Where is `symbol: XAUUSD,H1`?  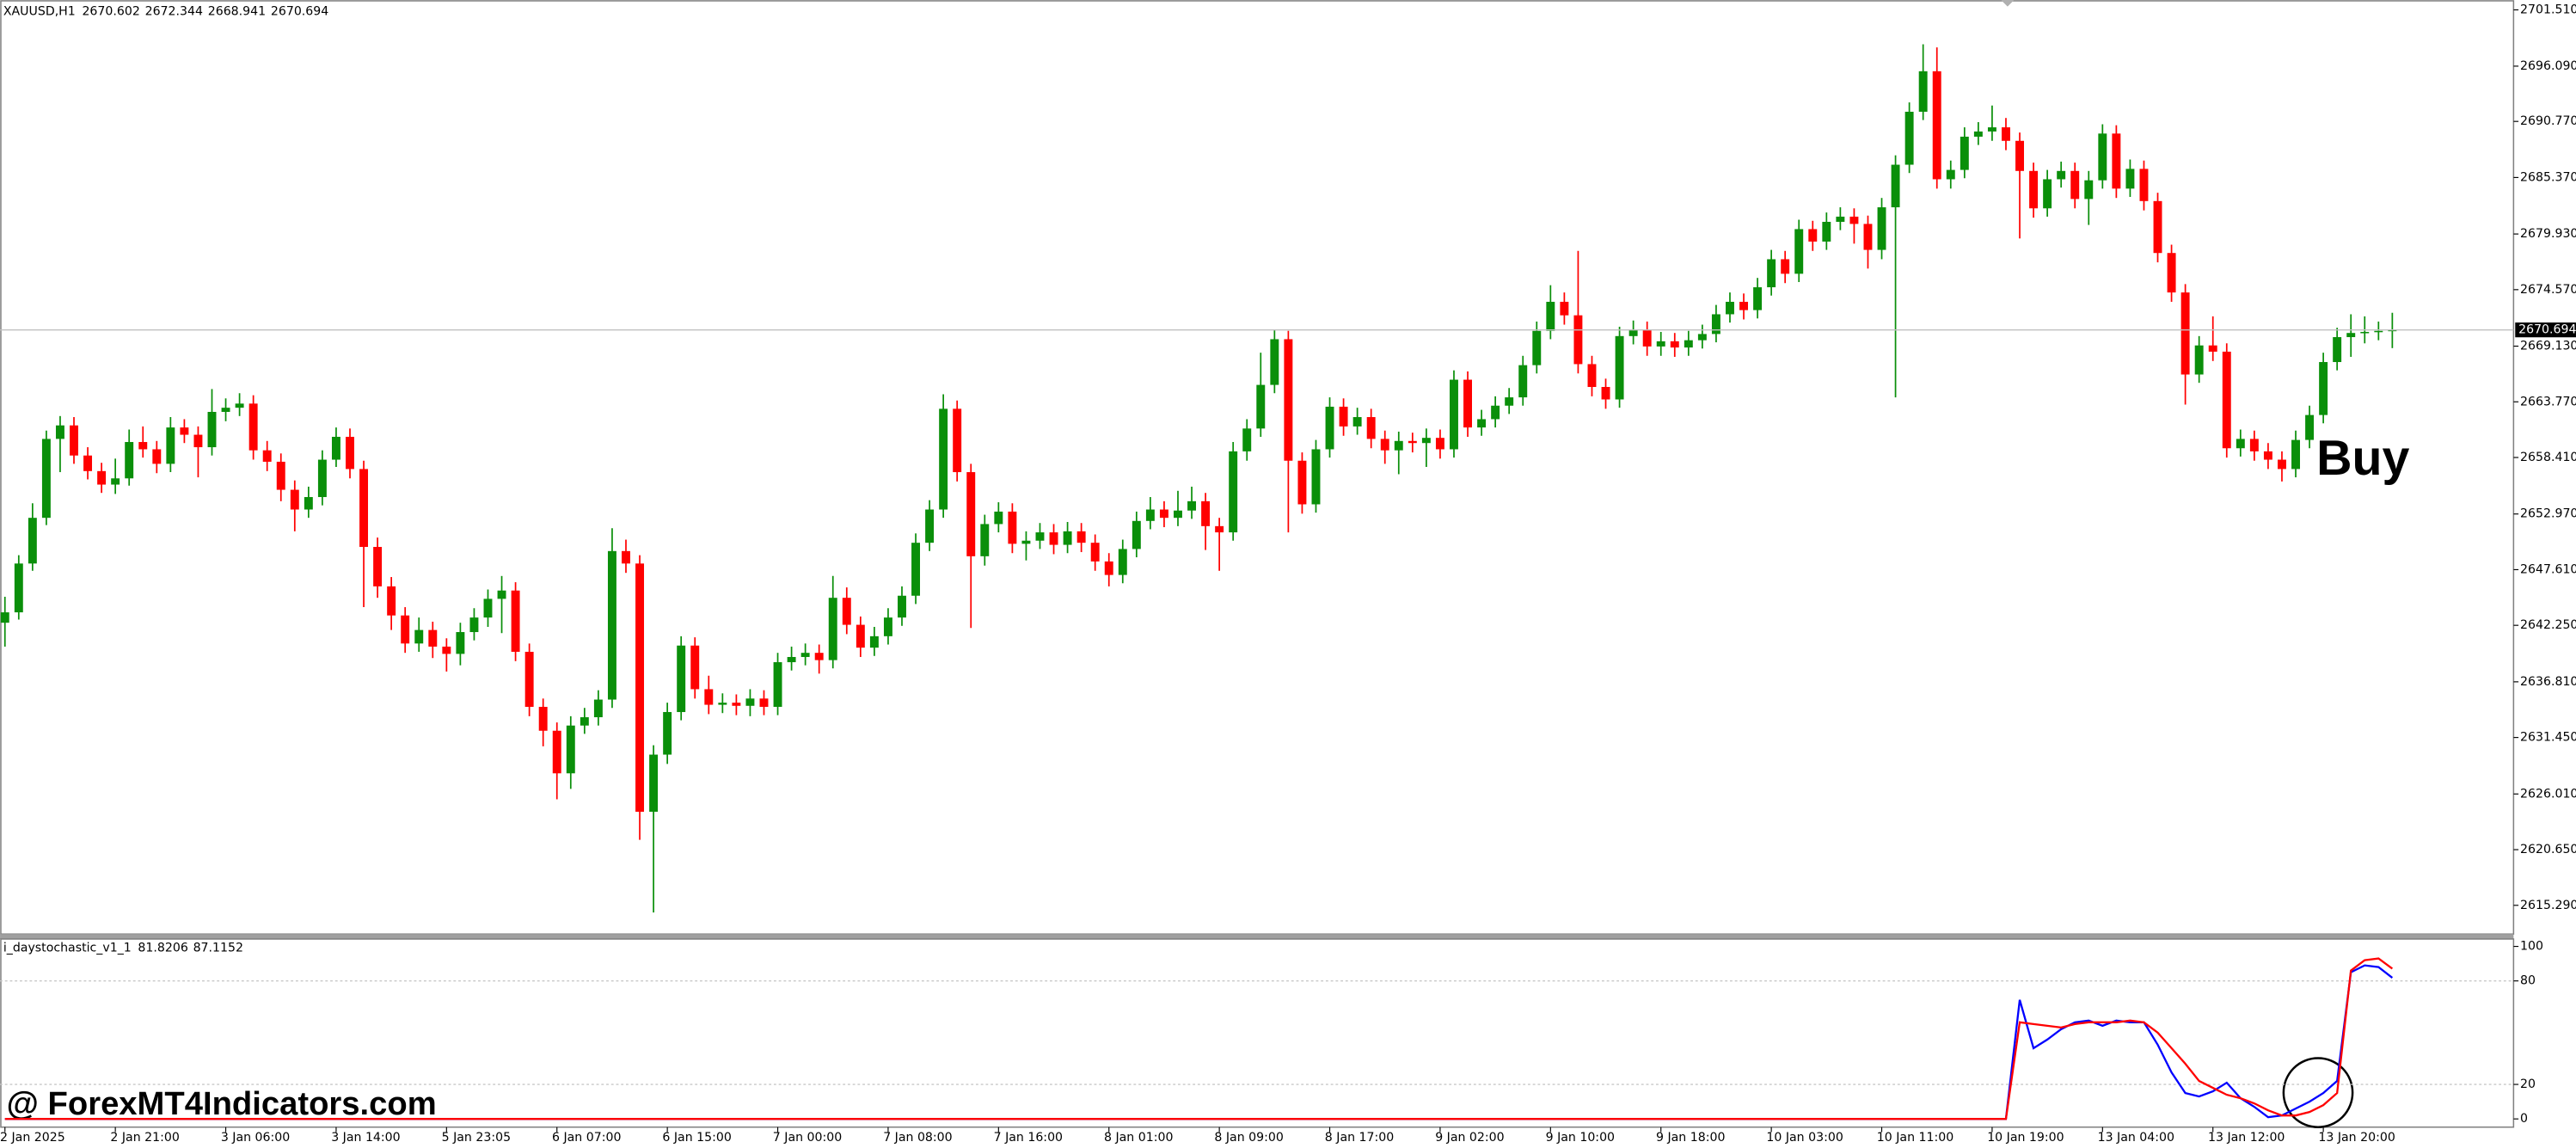
symbol: XAUUSD,H1 is located at coordinates (39, 11).